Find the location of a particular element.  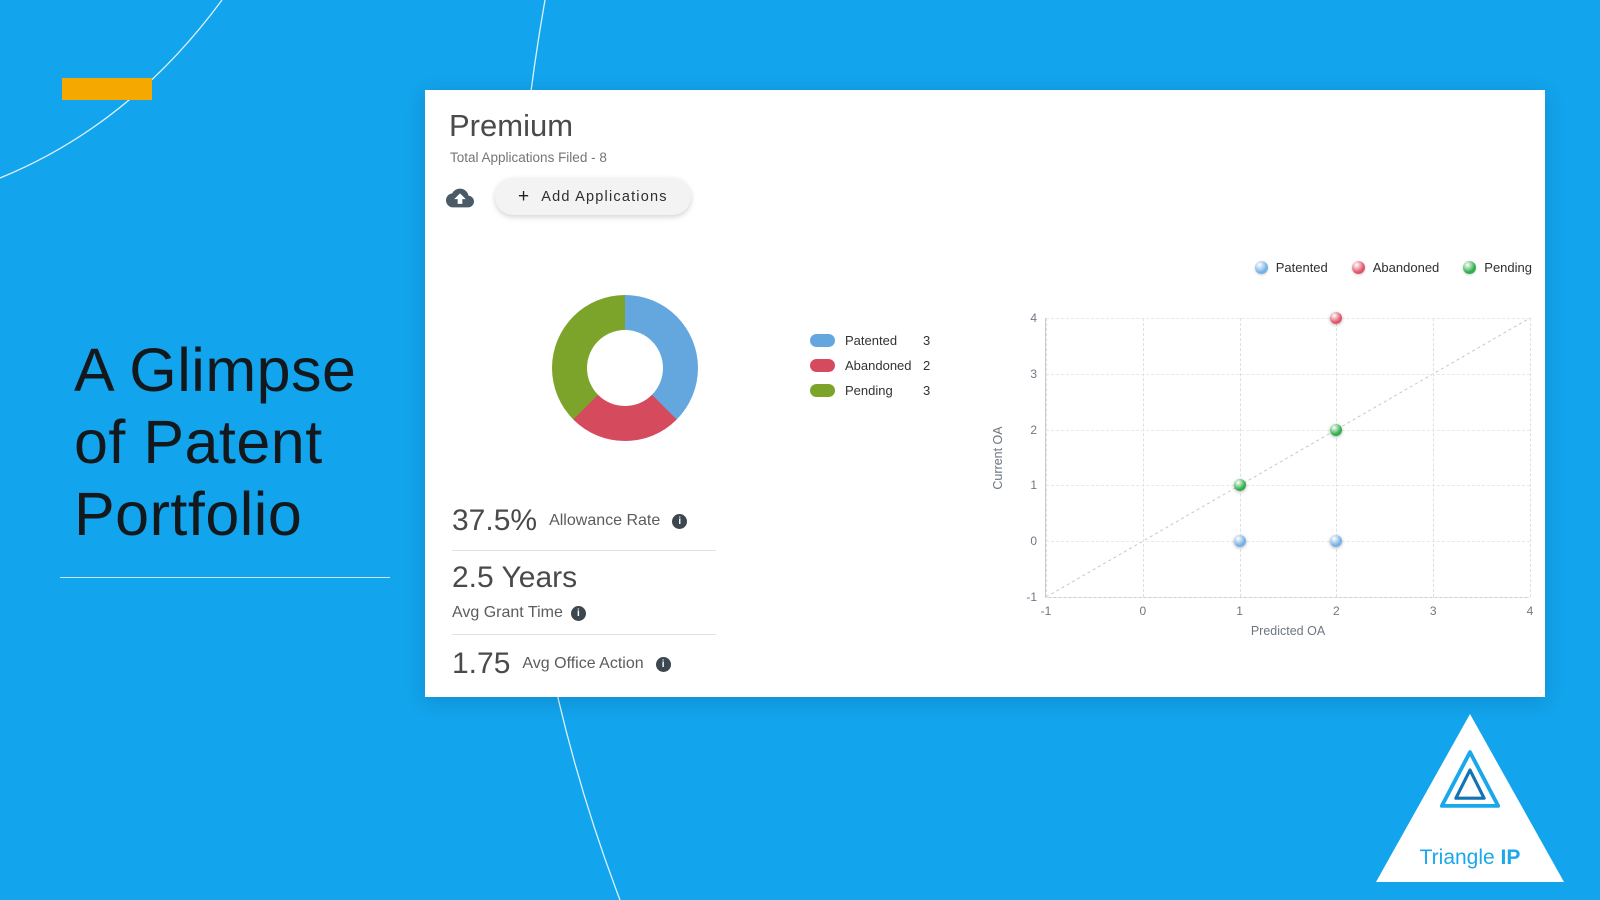

scatter-plot-area: Predicted OA Current OA -1 0 1 2 3 4 -1 0 1 2 3 4 is located at coordinates (1262, 474).